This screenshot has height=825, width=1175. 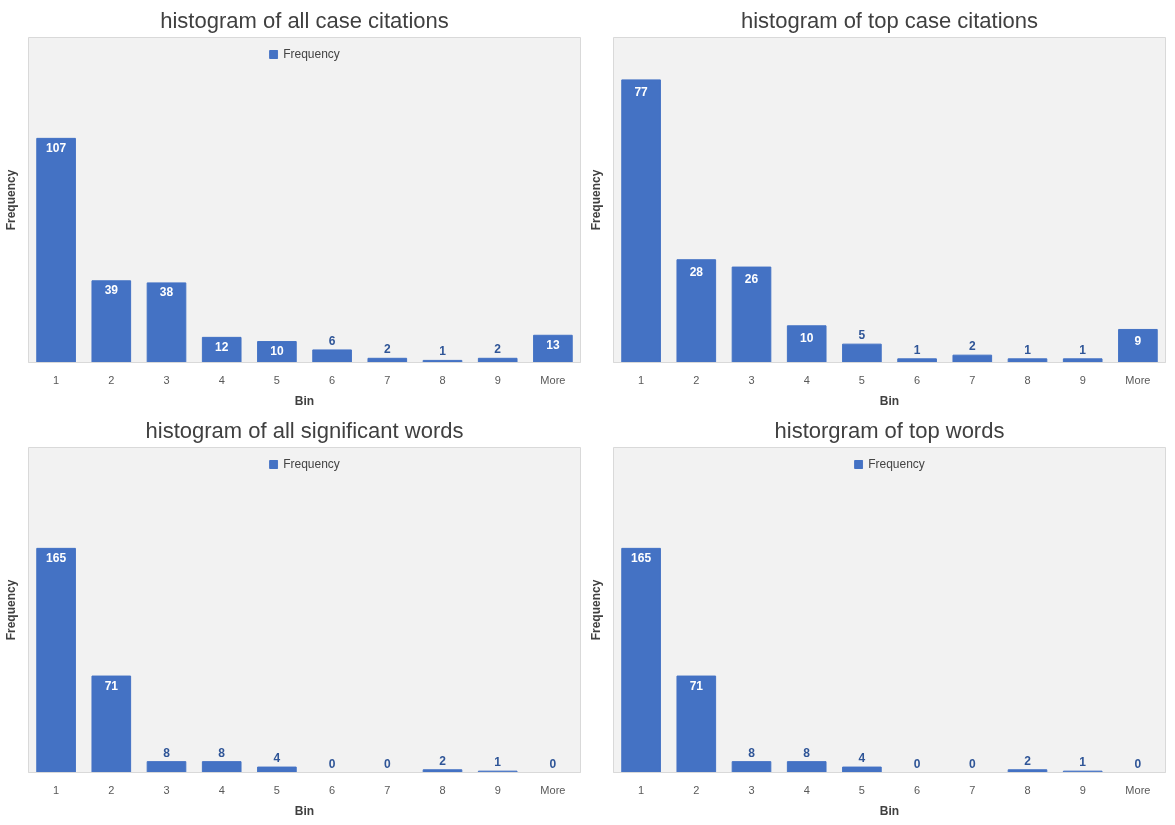 I want to click on chart-title: histogram of all significant words, so click(x=304, y=430).